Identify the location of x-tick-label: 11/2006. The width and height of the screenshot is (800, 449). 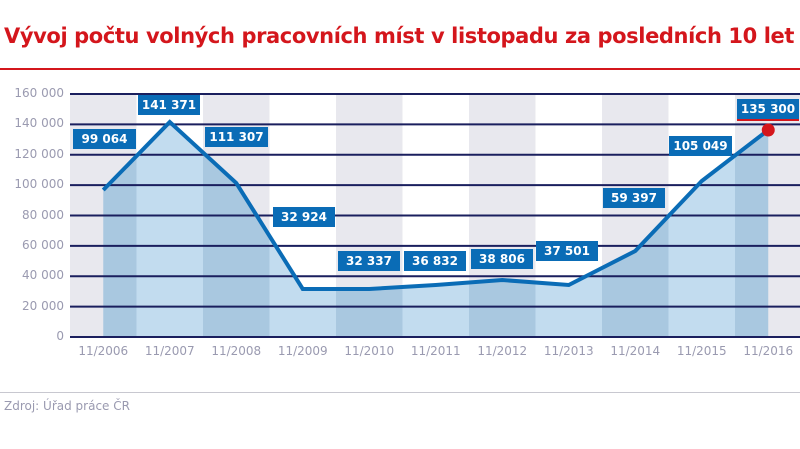
(103, 351).